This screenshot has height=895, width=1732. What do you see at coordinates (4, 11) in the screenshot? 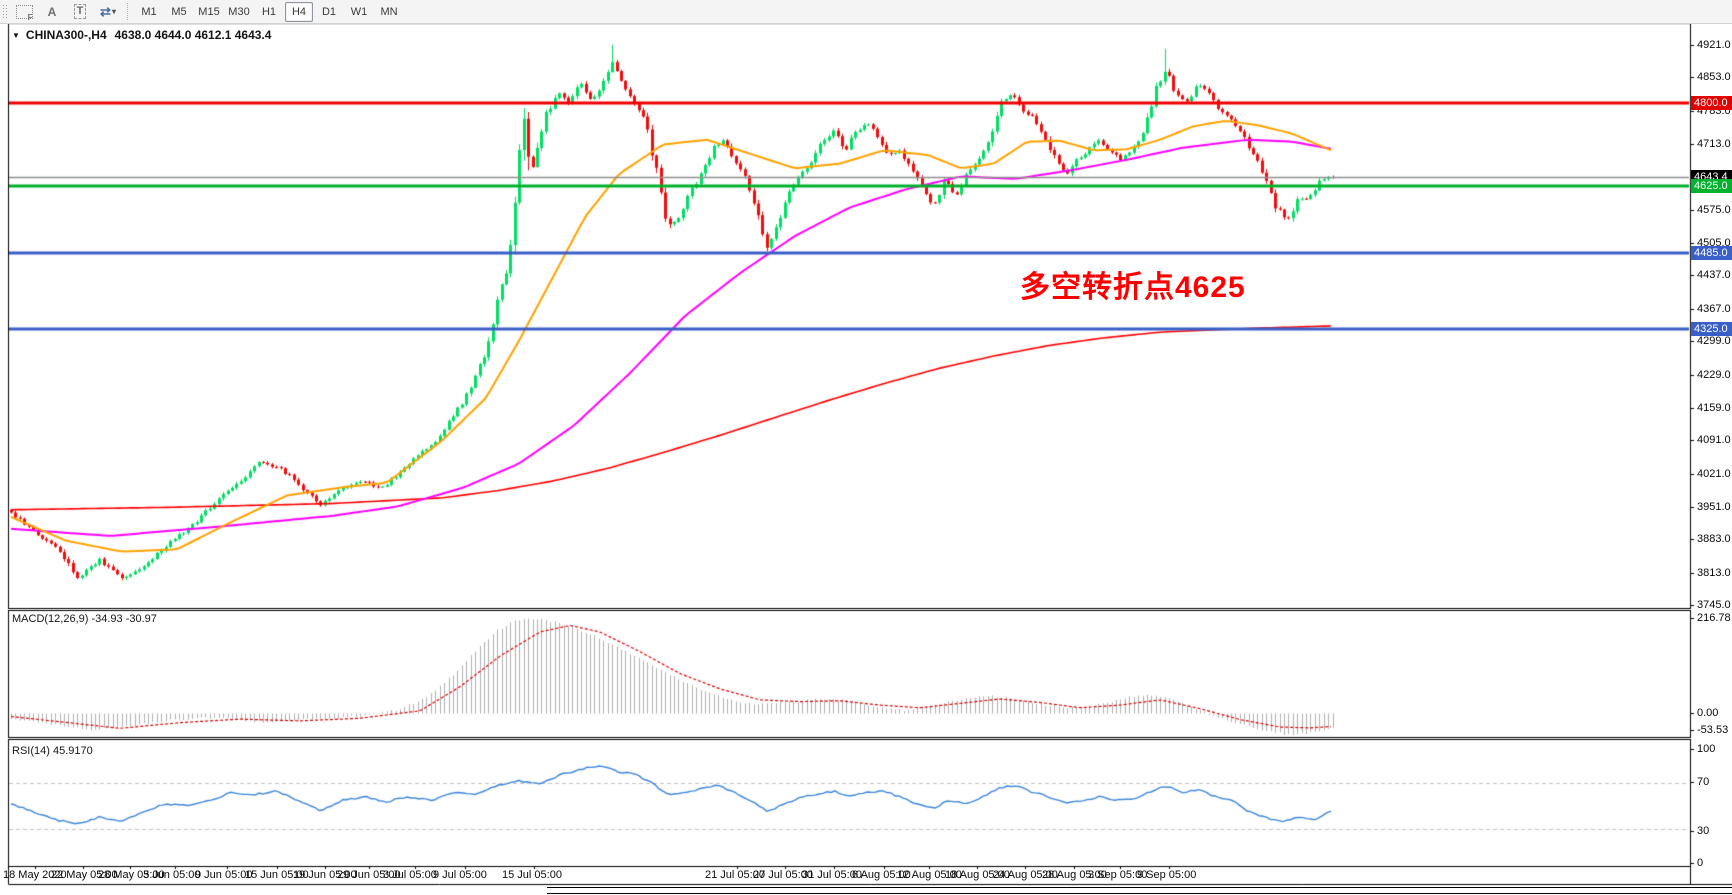
I see `toolbar-drag-handle` at bounding box center [4, 11].